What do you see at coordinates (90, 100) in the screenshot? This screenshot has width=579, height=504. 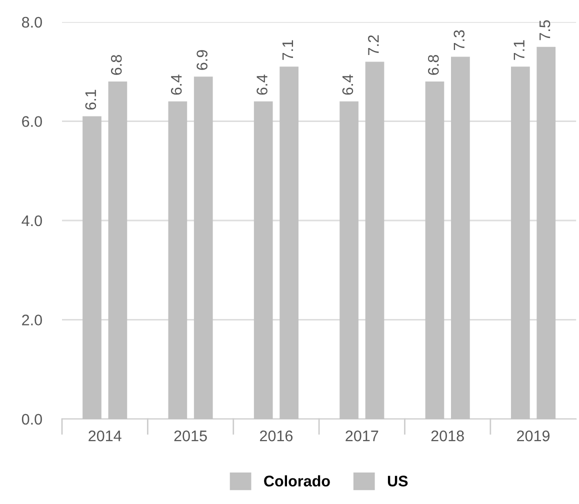 I see `data-label: 6.1` at bounding box center [90, 100].